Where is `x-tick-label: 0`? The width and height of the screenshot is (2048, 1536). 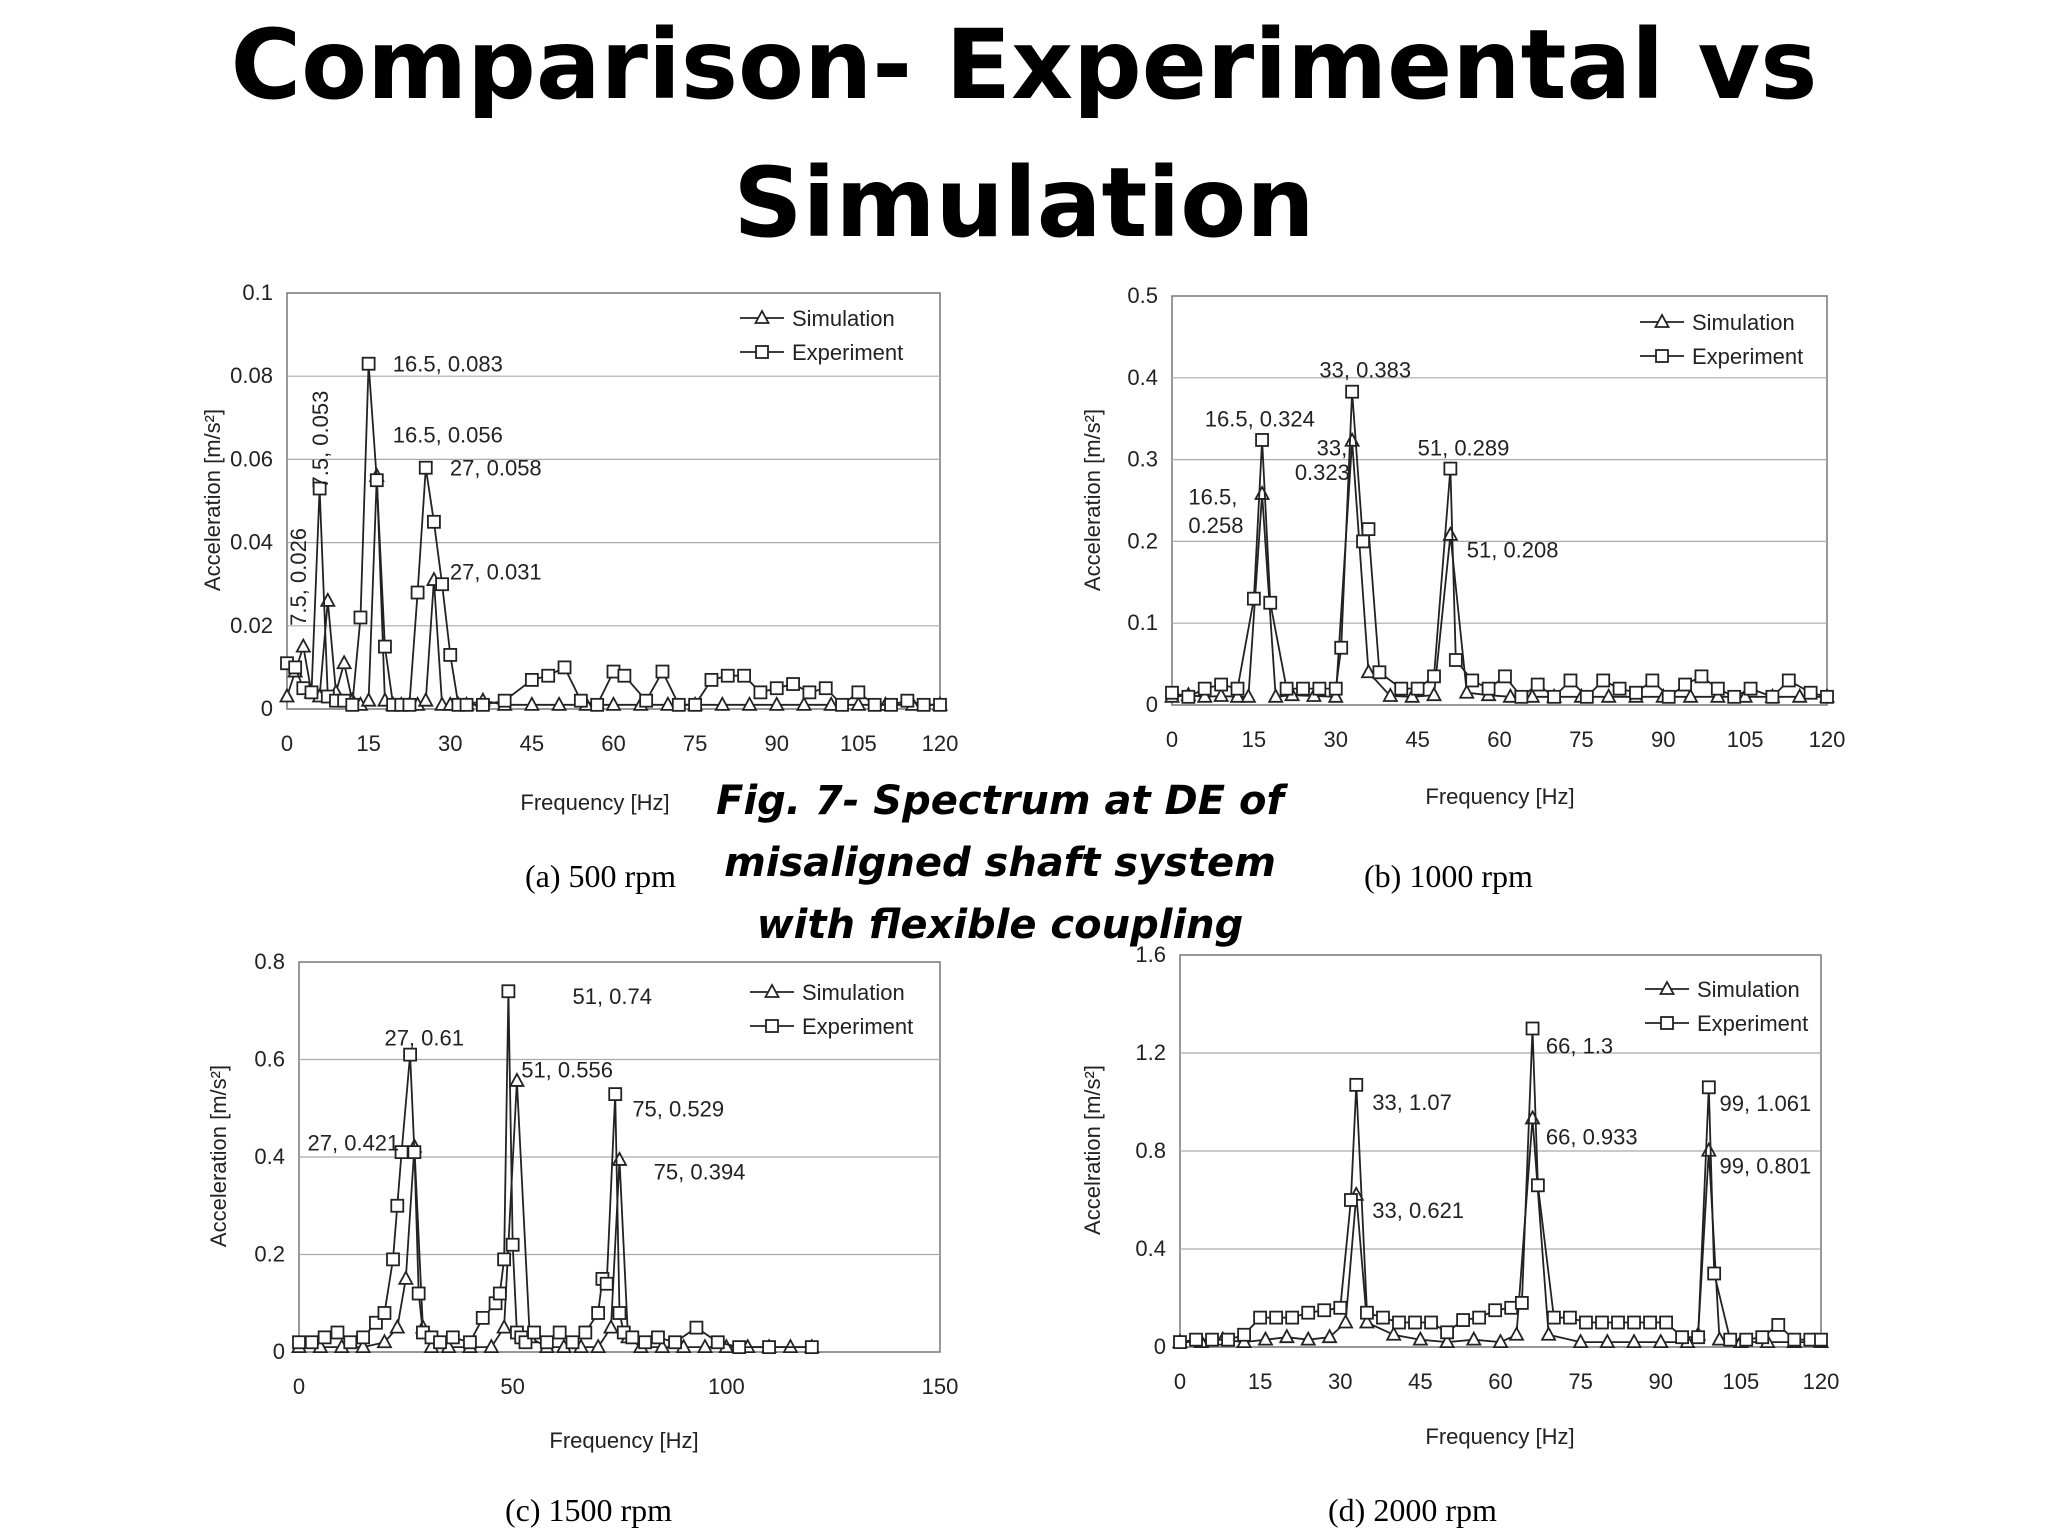
x-tick-label: 0 is located at coordinates (1172, 739).